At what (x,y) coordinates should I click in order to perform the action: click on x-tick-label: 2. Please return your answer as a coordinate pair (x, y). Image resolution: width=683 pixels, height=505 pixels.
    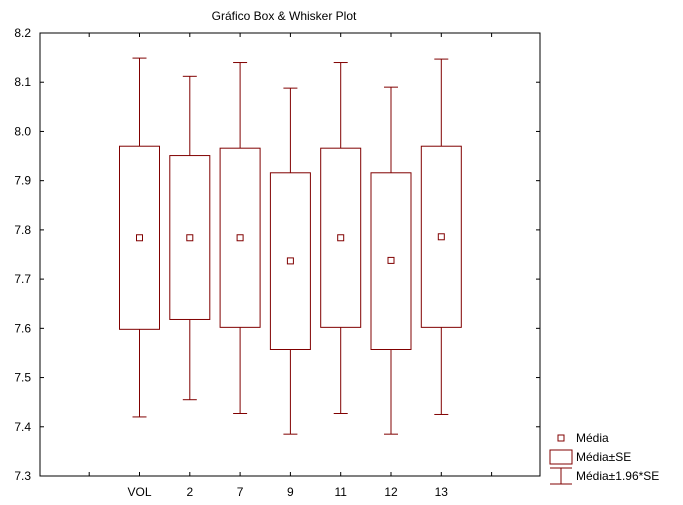
    Looking at the image, I should click on (189, 492).